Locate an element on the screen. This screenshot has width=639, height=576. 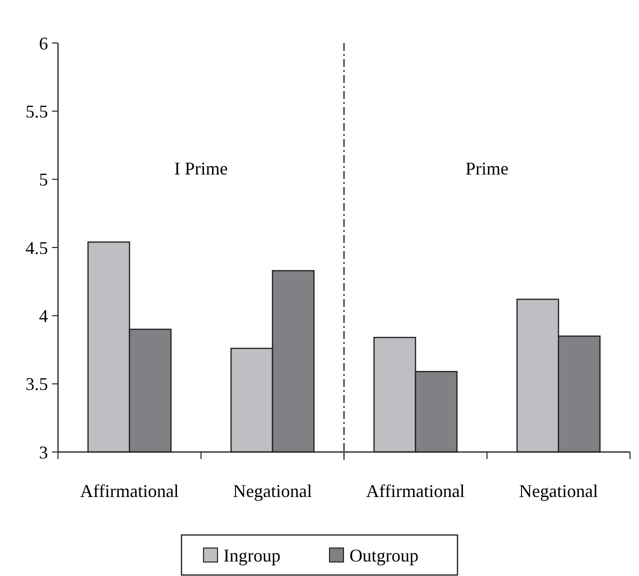
annotation: I Prime is located at coordinates (201, 168).